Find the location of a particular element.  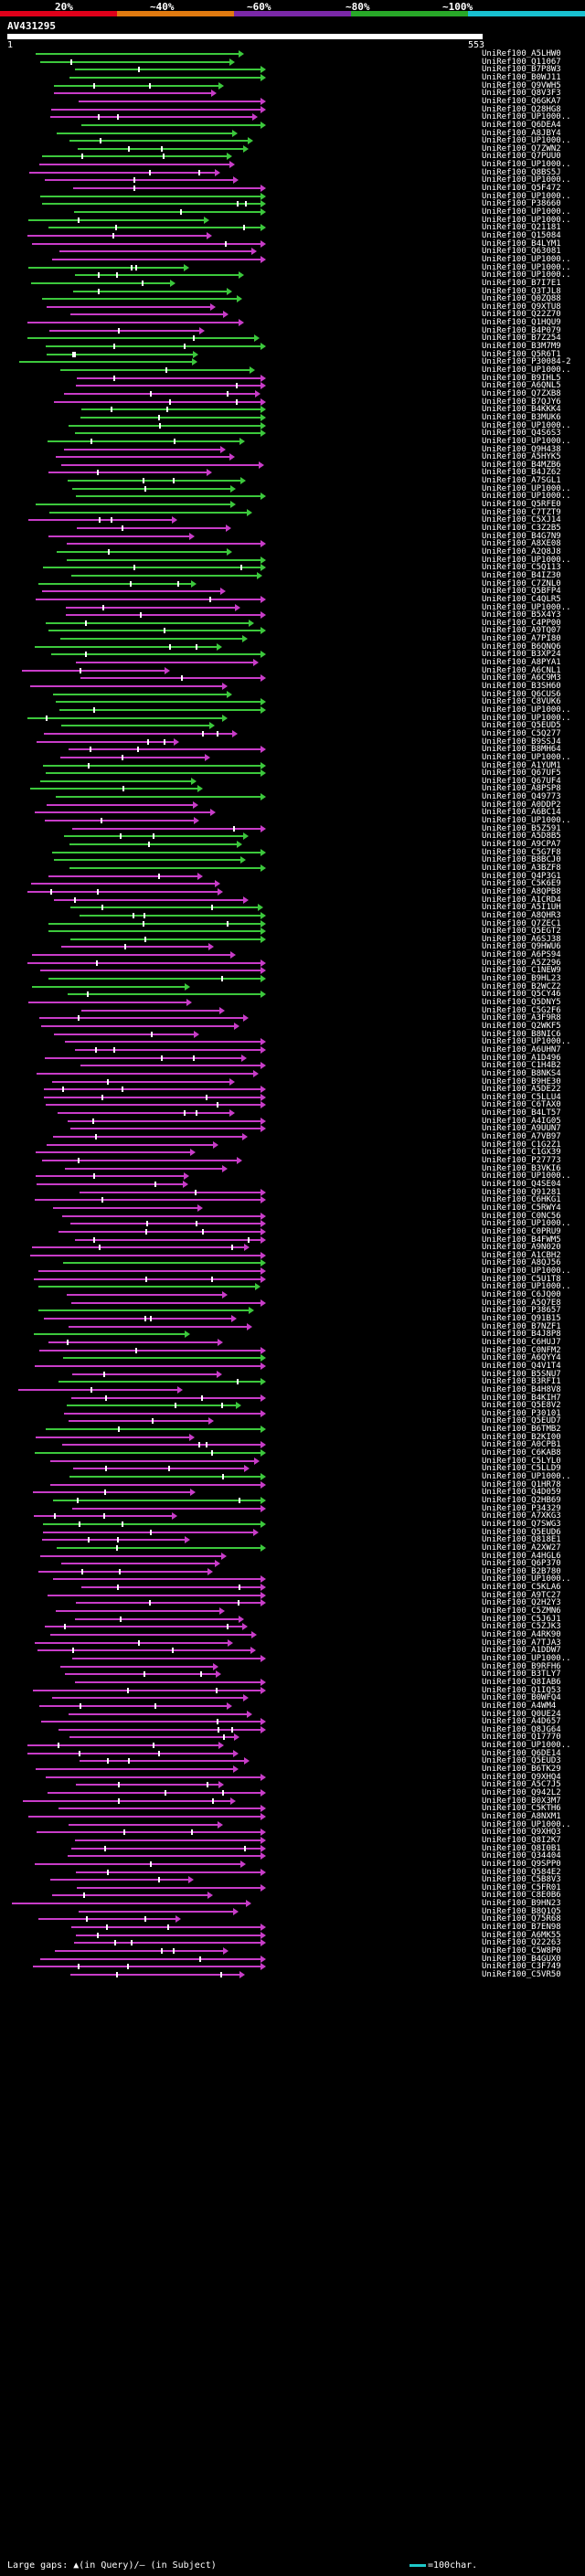

hit-accession-link: UniRef100_A9N020 is located at coordinates (521, 1248).